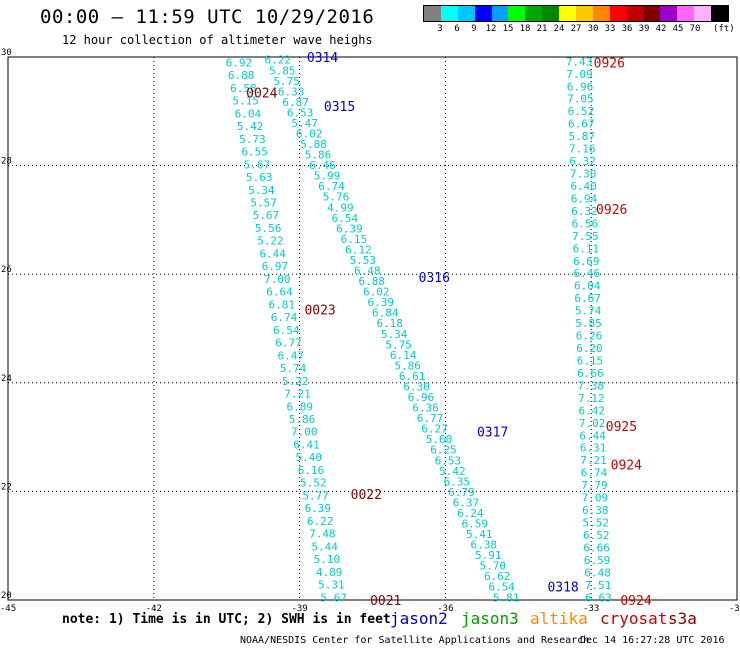 The width and height of the screenshot is (740, 650). What do you see at coordinates (329, 572) in the screenshot?
I see `wave-height-label: 4.89` at bounding box center [329, 572].